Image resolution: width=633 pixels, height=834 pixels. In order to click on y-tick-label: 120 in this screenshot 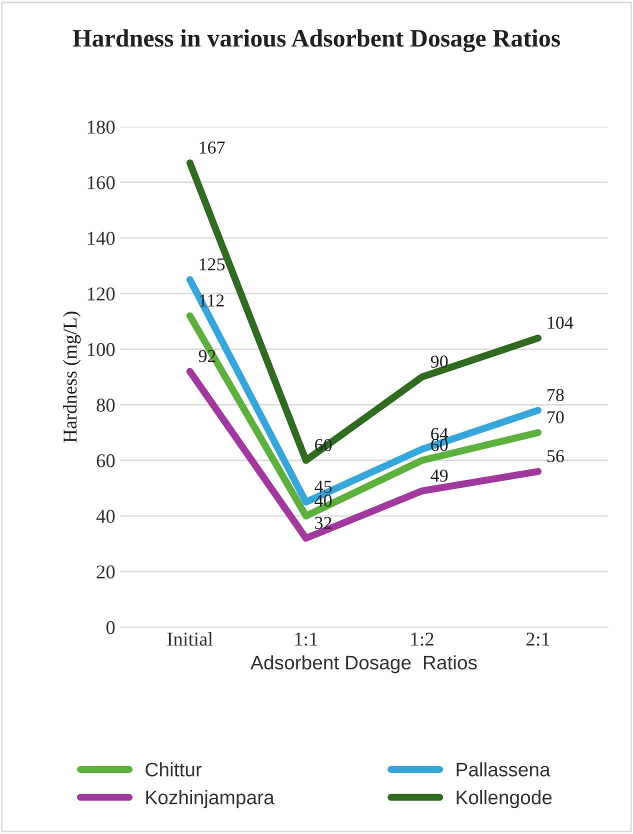, I will do `click(101, 294)`.